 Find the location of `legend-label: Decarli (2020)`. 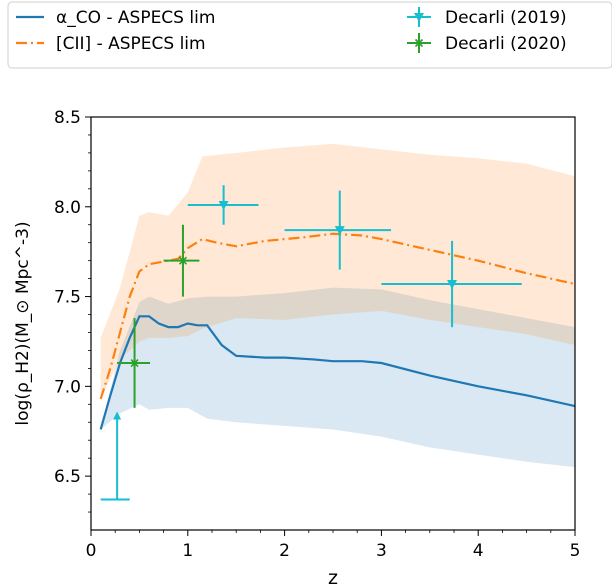

legend-label: Decarli (2020) is located at coordinates (506, 44).